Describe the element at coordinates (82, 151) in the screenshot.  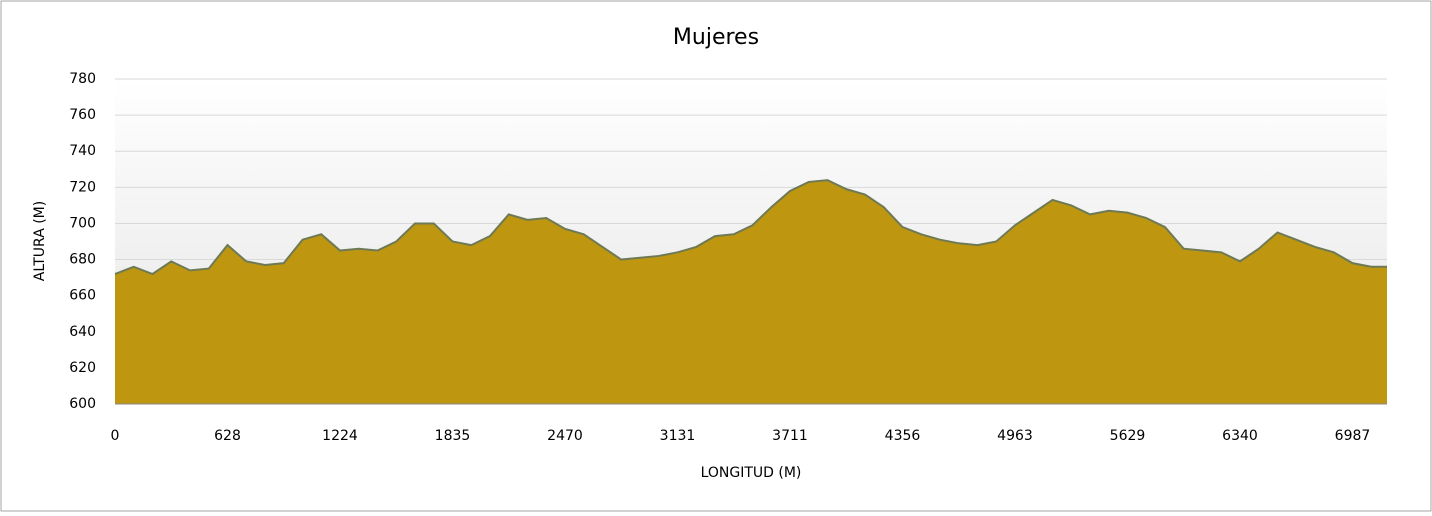
I see `y-tick-label: 740` at that location.